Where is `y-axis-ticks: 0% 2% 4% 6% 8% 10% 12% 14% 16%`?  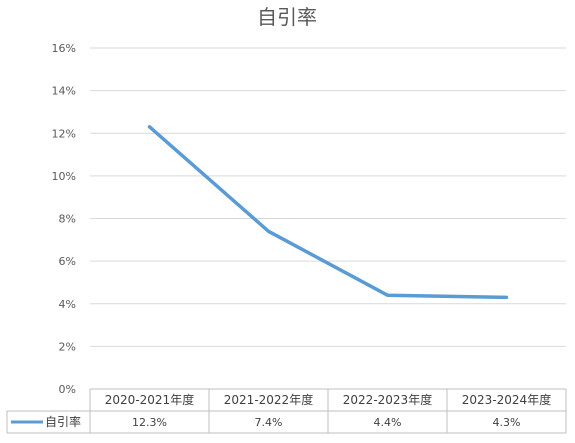
y-axis-ticks: 0% 2% 4% 6% 8% 10% 12% 14% 16% is located at coordinates (64, 219).